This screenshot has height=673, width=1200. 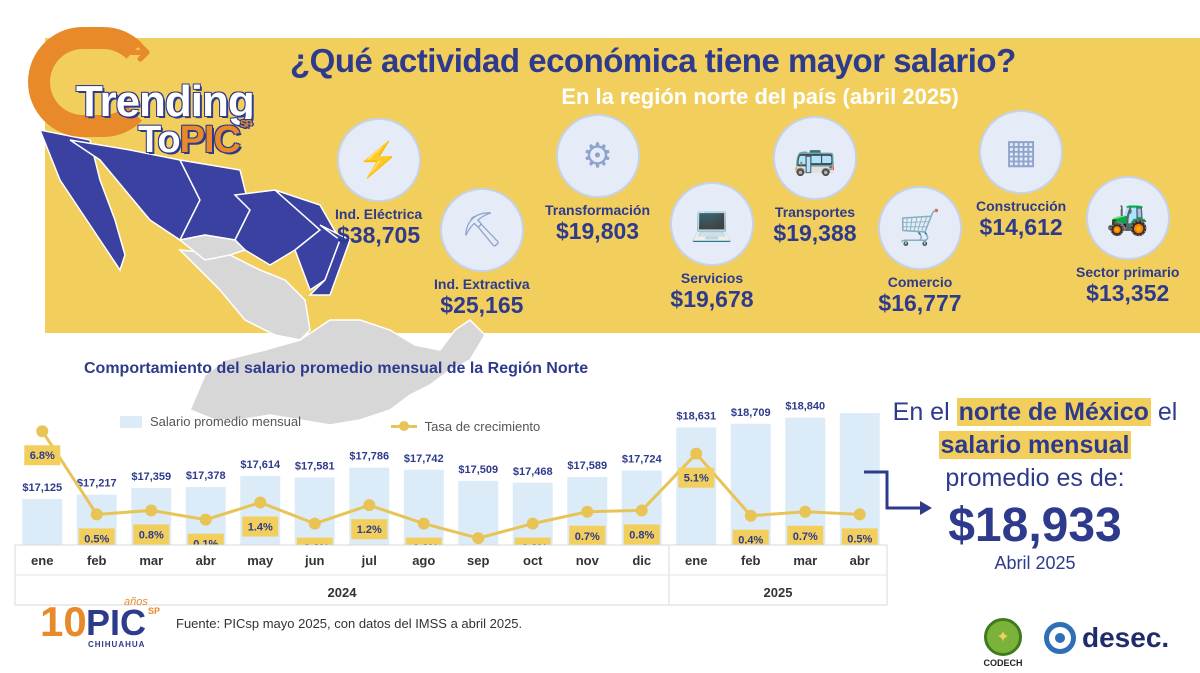 What do you see at coordinates (151, 477) in the screenshot?
I see `bar-value-label: $17,359` at bounding box center [151, 477].